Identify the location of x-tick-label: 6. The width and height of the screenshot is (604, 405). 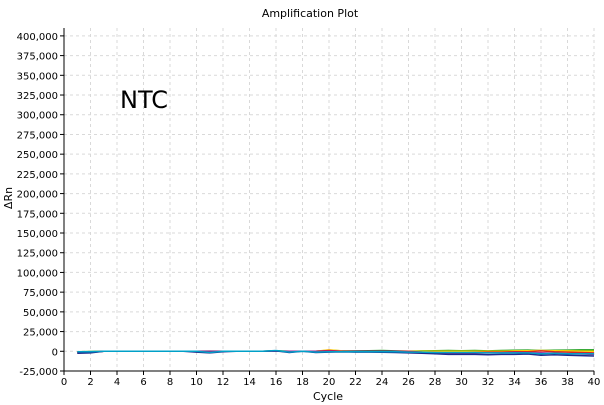
(143, 382).